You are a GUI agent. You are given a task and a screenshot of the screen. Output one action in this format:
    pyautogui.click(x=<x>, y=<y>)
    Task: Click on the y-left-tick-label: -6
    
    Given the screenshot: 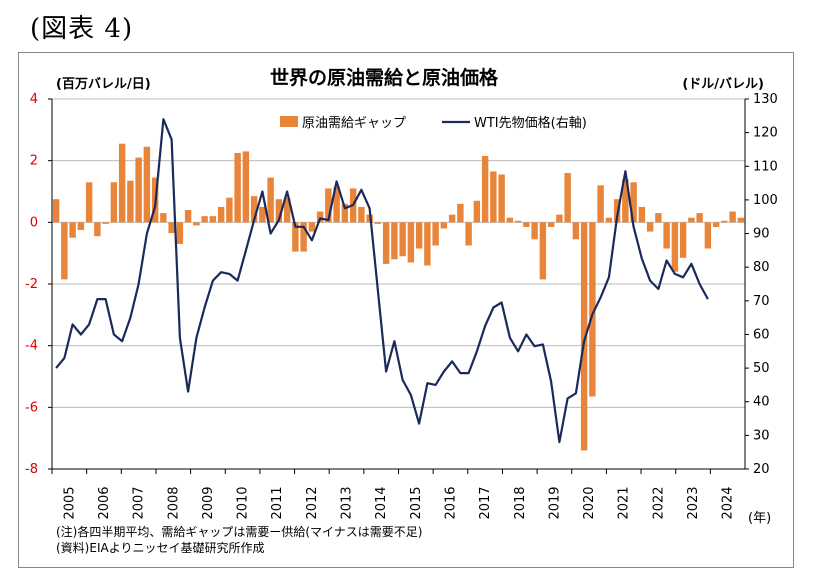 What is the action you would take?
    pyautogui.click(x=31, y=407)
    